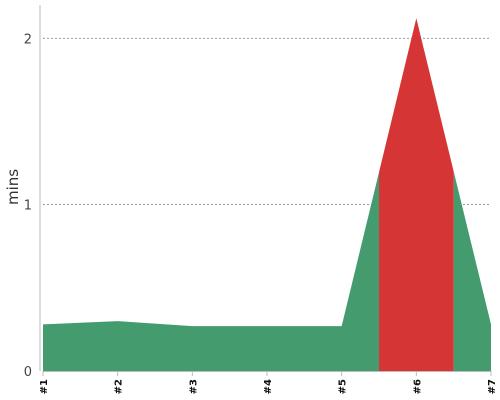 The image size is (500, 400). What do you see at coordinates (28, 39) in the screenshot?
I see `y-tick-label-2: 2` at bounding box center [28, 39].